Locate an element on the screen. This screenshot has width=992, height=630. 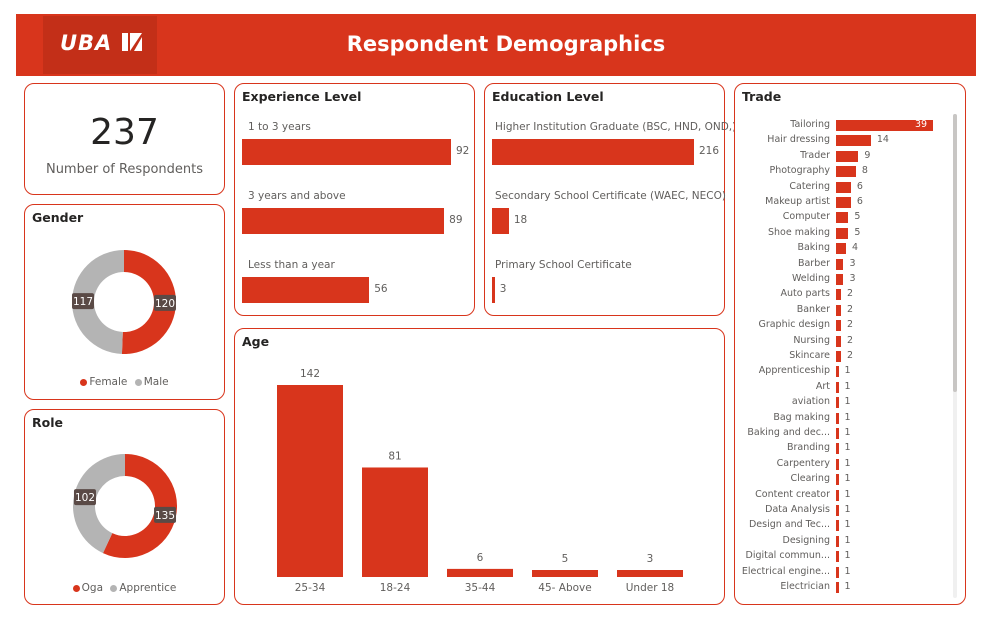
age-category-label: 18-24 is located at coordinates (395, 588).